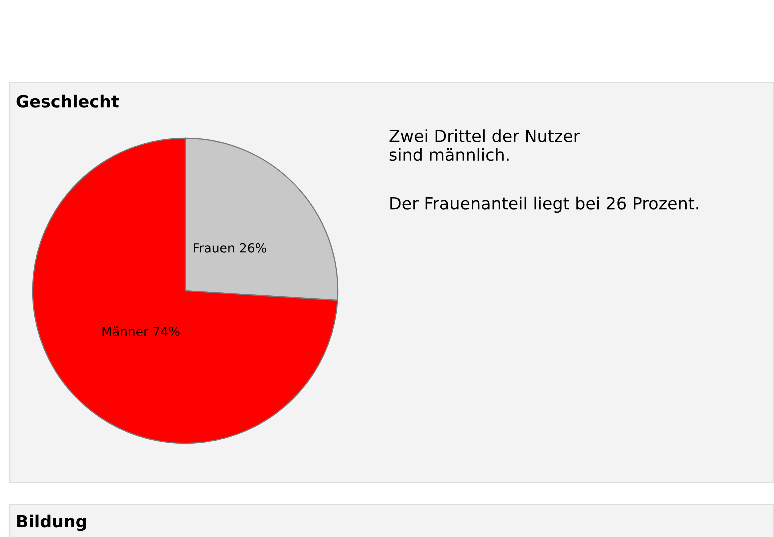  What do you see at coordinates (485, 146) in the screenshot?
I see `text: Zwei Drittel der Nutzer sind männlich.` at bounding box center [485, 146].